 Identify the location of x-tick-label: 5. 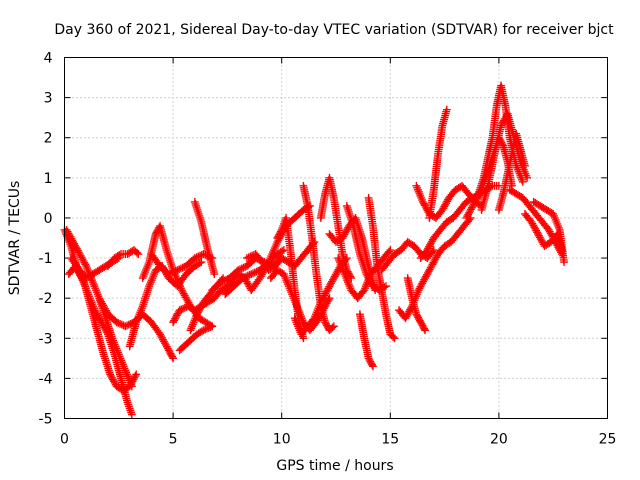
(173, 440).